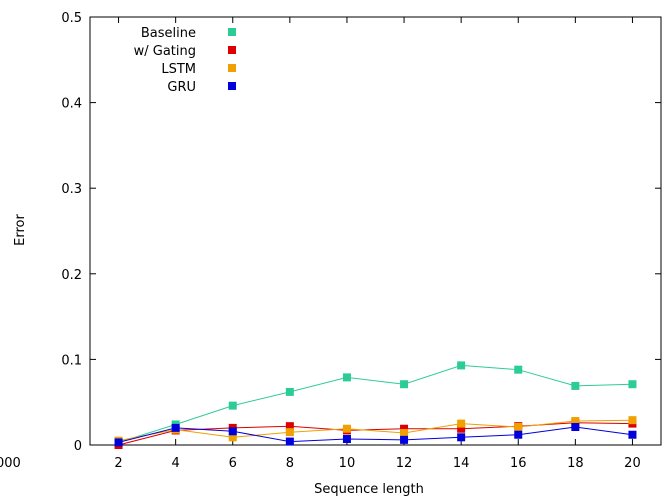  What do you see at coordinates (165, 51) in the screenshot?
I see `legend-label: w/ Gating` at bounding box center [165, 51].